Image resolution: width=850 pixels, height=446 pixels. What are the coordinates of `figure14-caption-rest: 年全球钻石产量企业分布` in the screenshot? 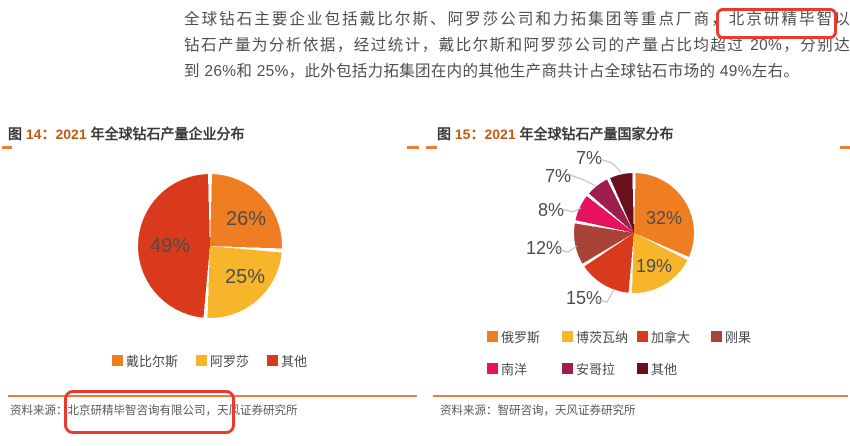 It's located at (165, 134).